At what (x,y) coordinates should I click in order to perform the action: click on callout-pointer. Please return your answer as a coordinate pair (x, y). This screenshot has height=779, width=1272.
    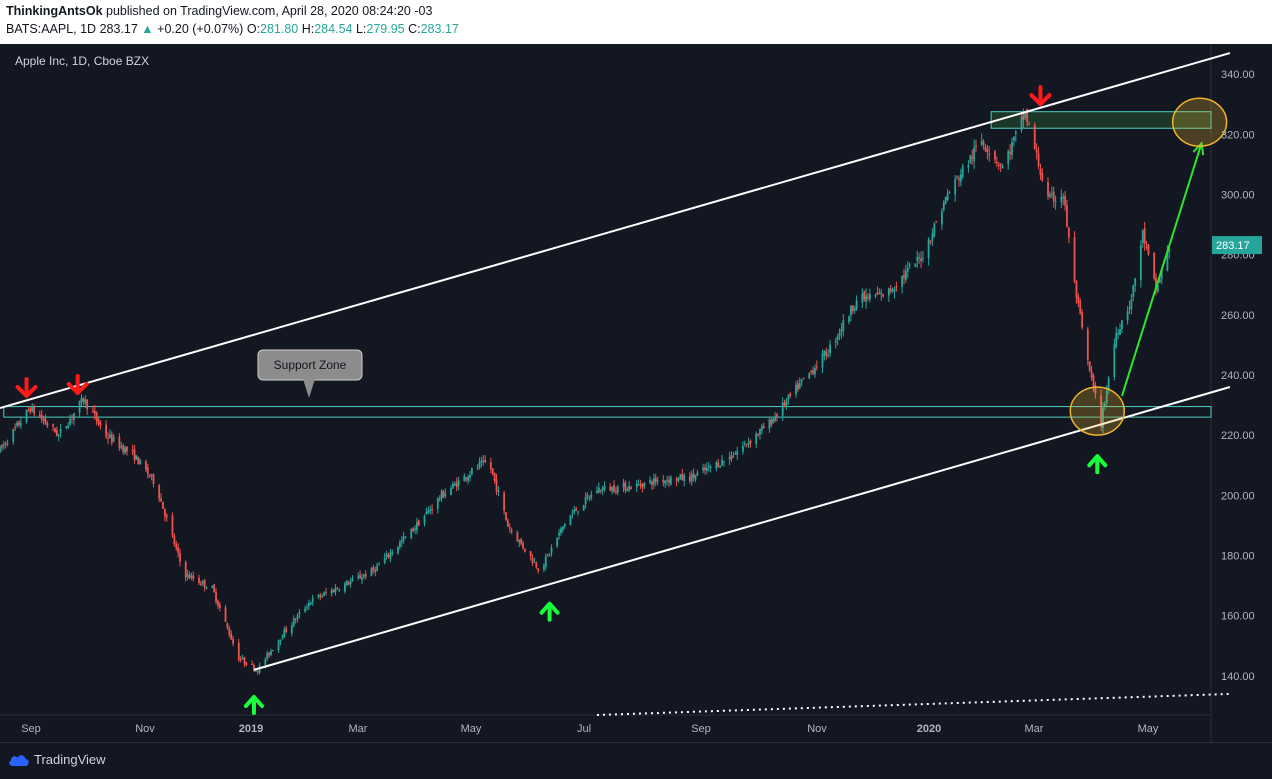
    Looking at the image, I should click on (309, 388).